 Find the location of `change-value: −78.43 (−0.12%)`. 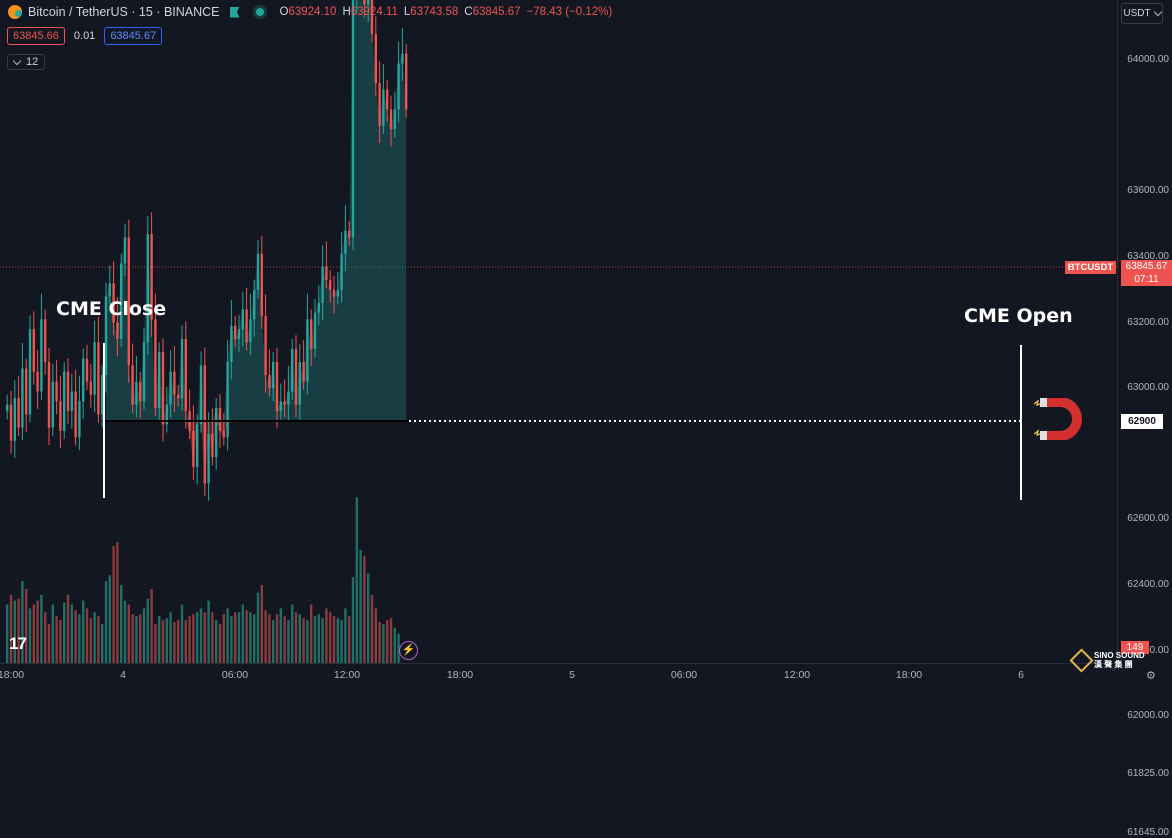

change-value: −78.43 (−0.12%) is located at coordinates (569, 12).